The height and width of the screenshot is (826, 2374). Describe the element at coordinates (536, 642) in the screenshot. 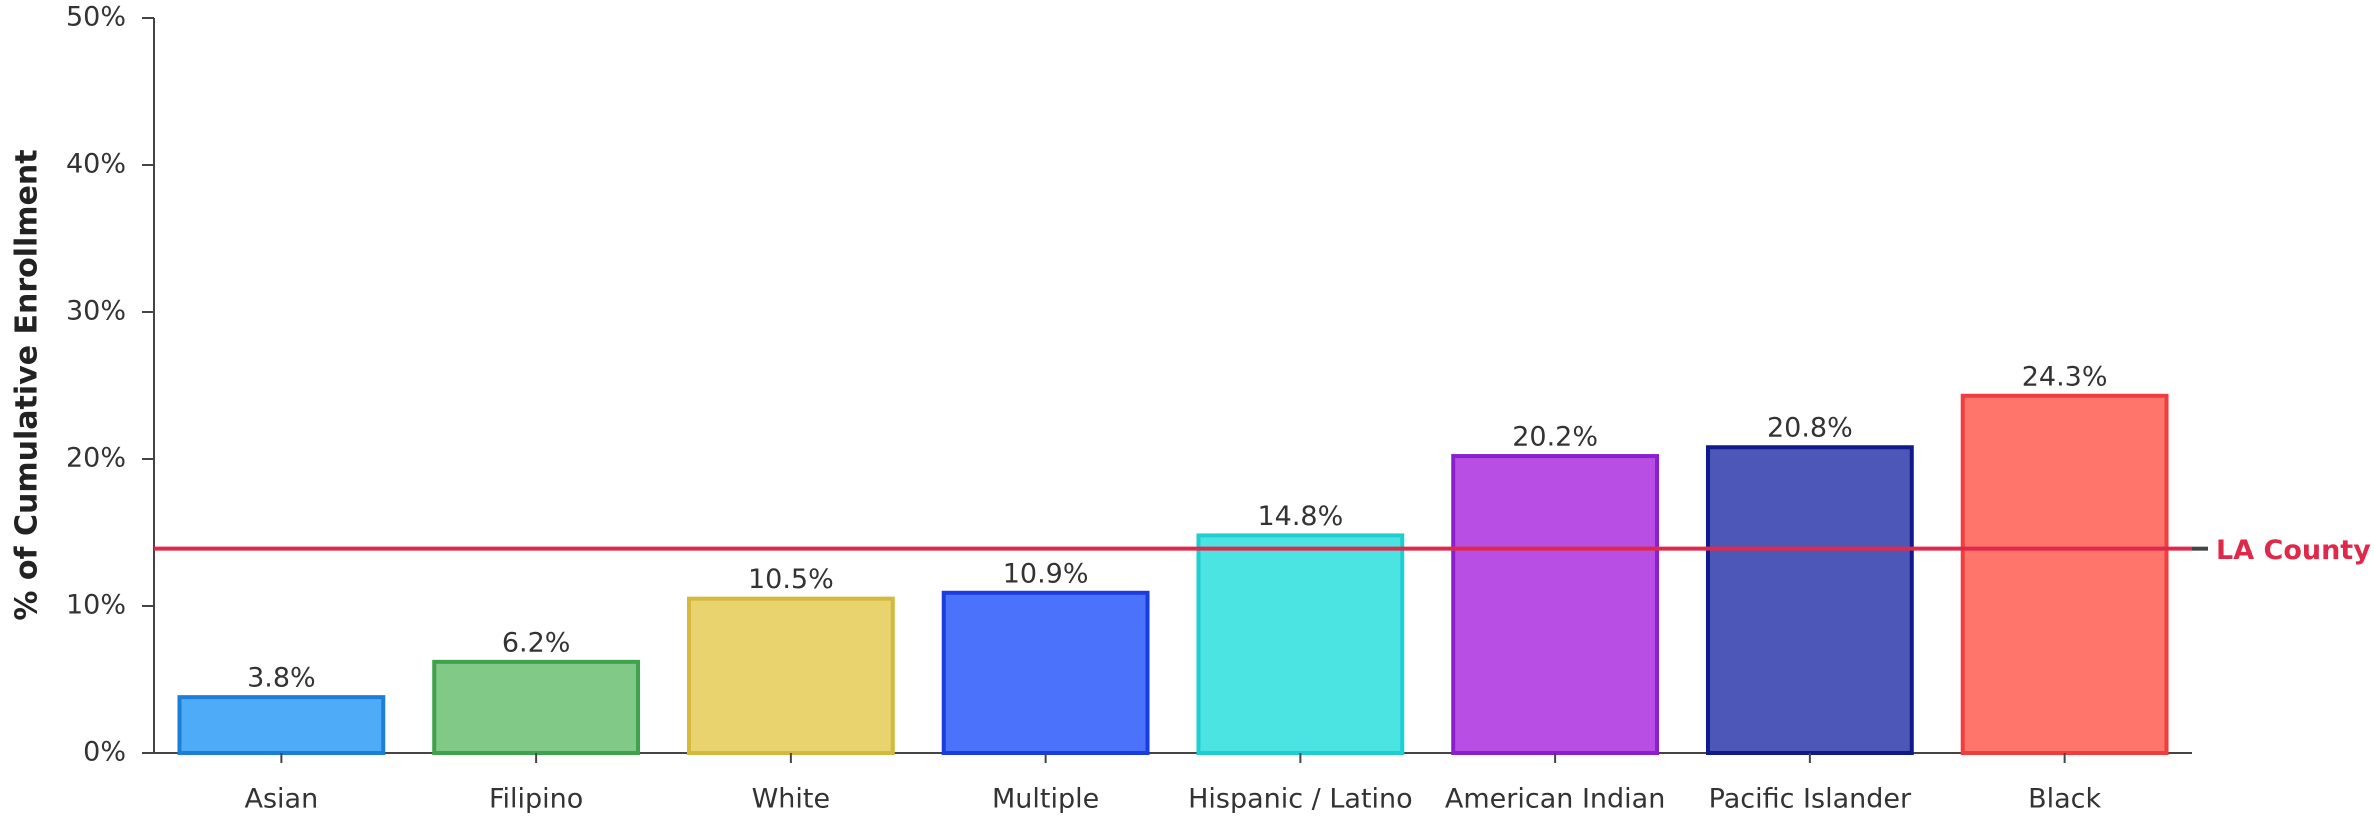

I see `value-label: 6.2%` at that location.